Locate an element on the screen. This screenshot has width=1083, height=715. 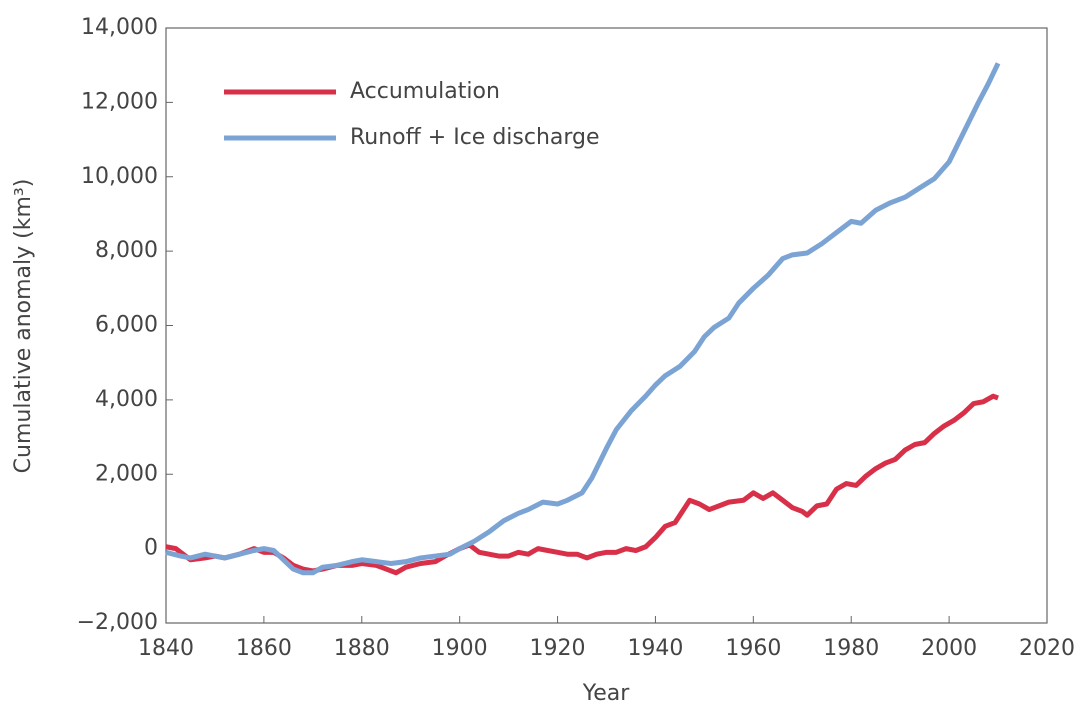
y-tick-label: 14,000 is located at coordinates (119, 27).